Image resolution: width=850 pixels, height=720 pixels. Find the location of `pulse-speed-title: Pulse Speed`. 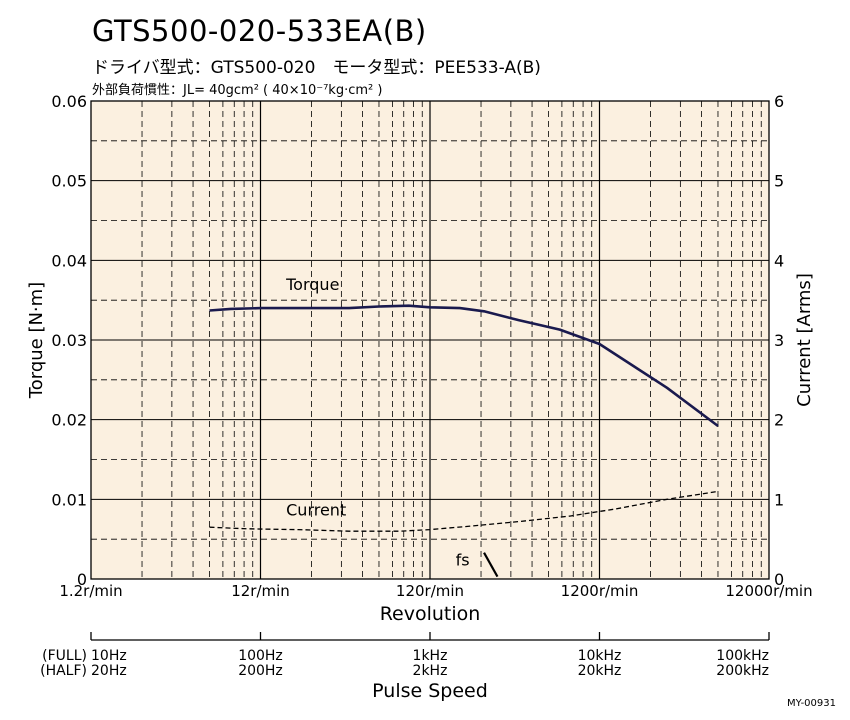

pulse-speed-title: Pulse Speed is located at coordinates (430, 691).